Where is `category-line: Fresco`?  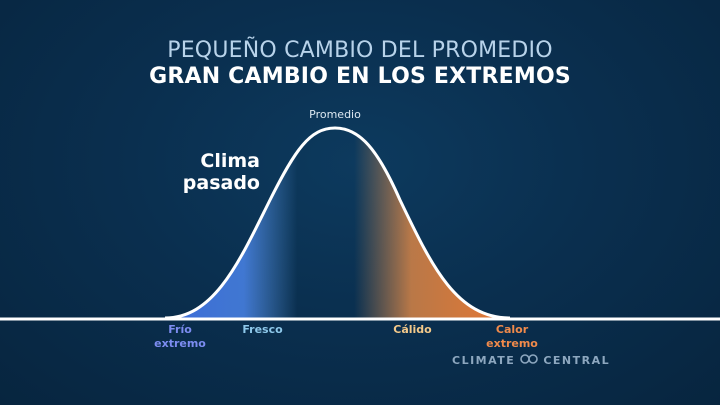
category-line: Fresco is located at coordinates (262, 329).